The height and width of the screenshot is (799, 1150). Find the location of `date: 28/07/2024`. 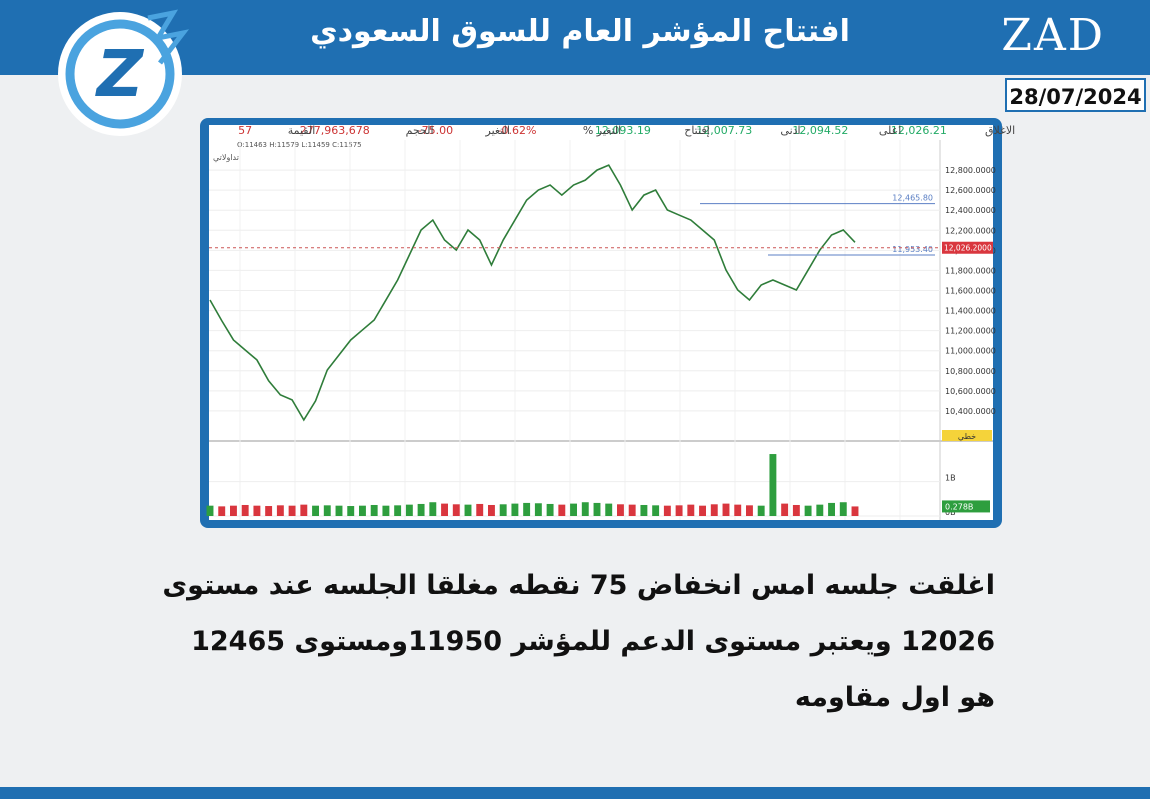

date: 28/07/2024 is located at coordinates (1075, 95).